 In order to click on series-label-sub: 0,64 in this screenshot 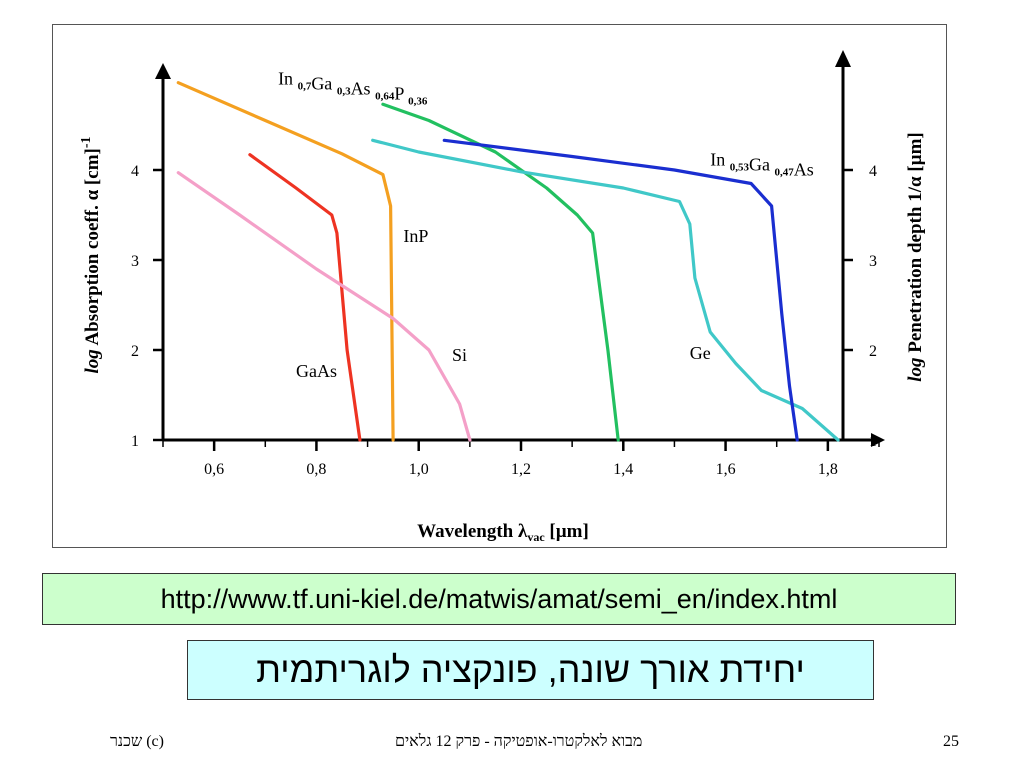, I will do `click(385, 97)`.